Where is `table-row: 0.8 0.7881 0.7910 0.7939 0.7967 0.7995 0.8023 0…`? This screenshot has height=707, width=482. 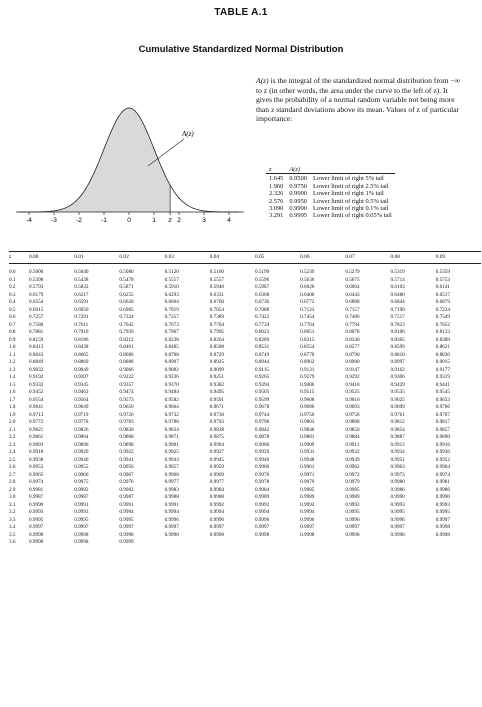 table-row: 0.8 0.7881 0.7910 0.7939 0.7967 0.7995 0.8023 0… is located at coordinates (245, 333).